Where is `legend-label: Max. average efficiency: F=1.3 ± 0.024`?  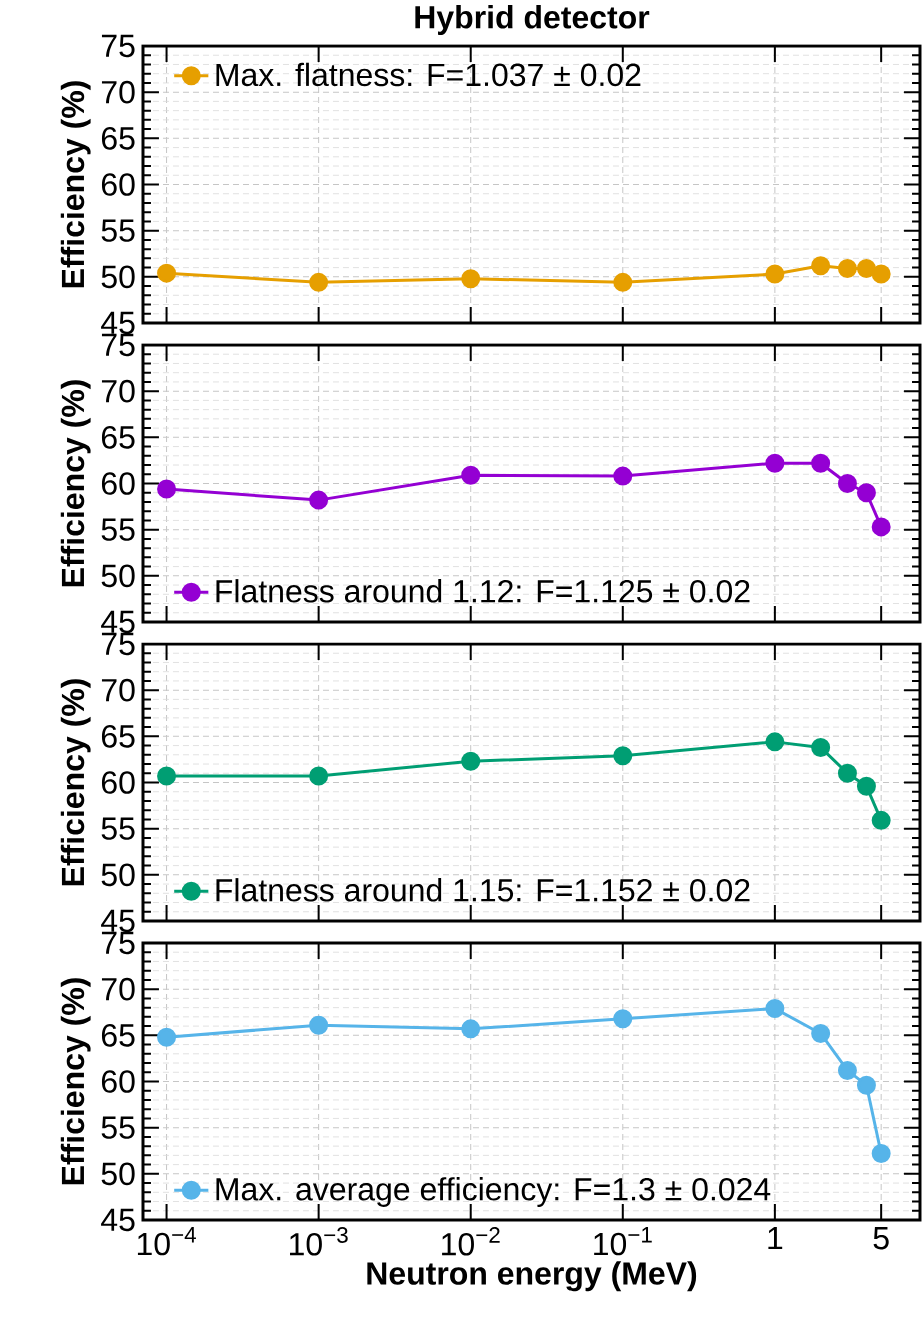
legend-label: Max. average efficiency: F=1.3 ± 0.024 is located at coordinates (493, 1192).